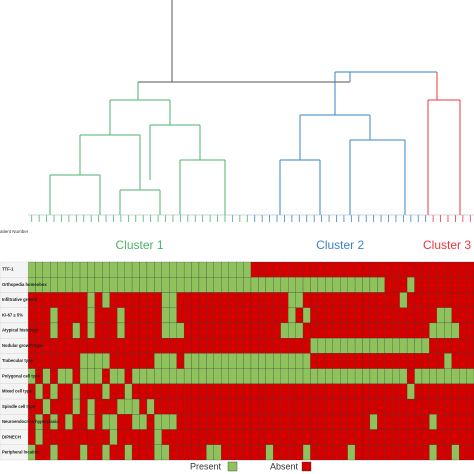 The height and width of the screenshot is (474, 474). Describe the element at coordinates (11, 436) in the screenshot. I see `row-label: DIPNECH` at that location.